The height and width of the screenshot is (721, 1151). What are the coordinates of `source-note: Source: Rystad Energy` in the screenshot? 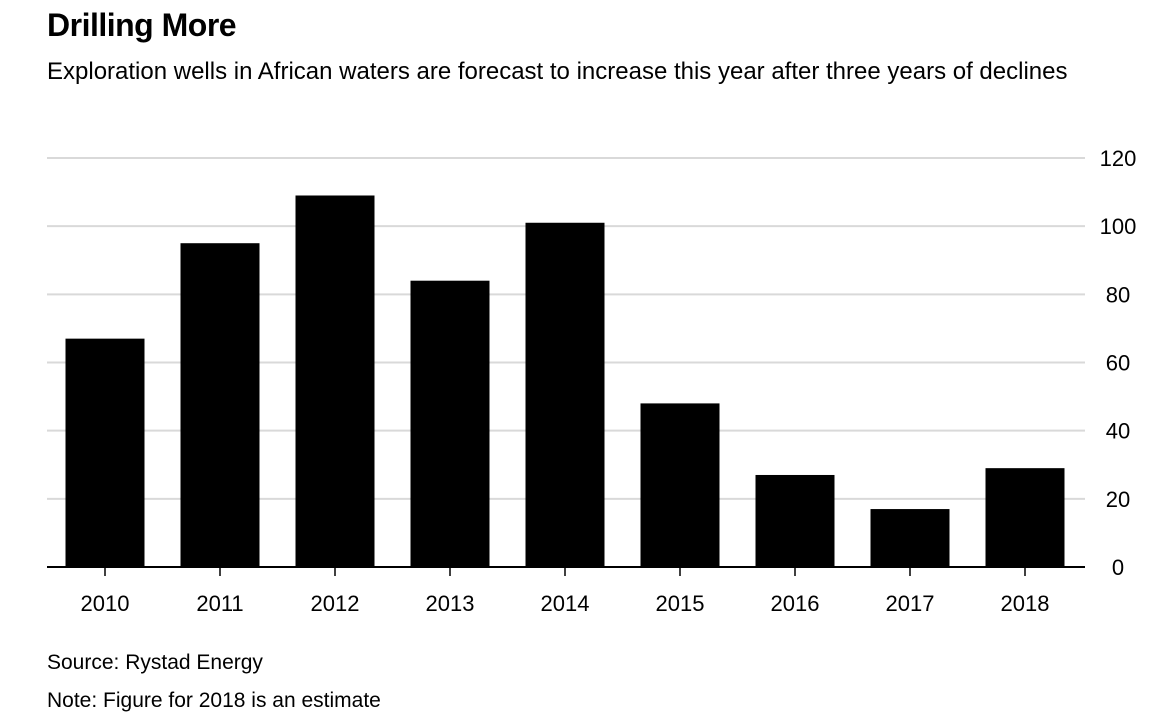 It's located at (155, 662).